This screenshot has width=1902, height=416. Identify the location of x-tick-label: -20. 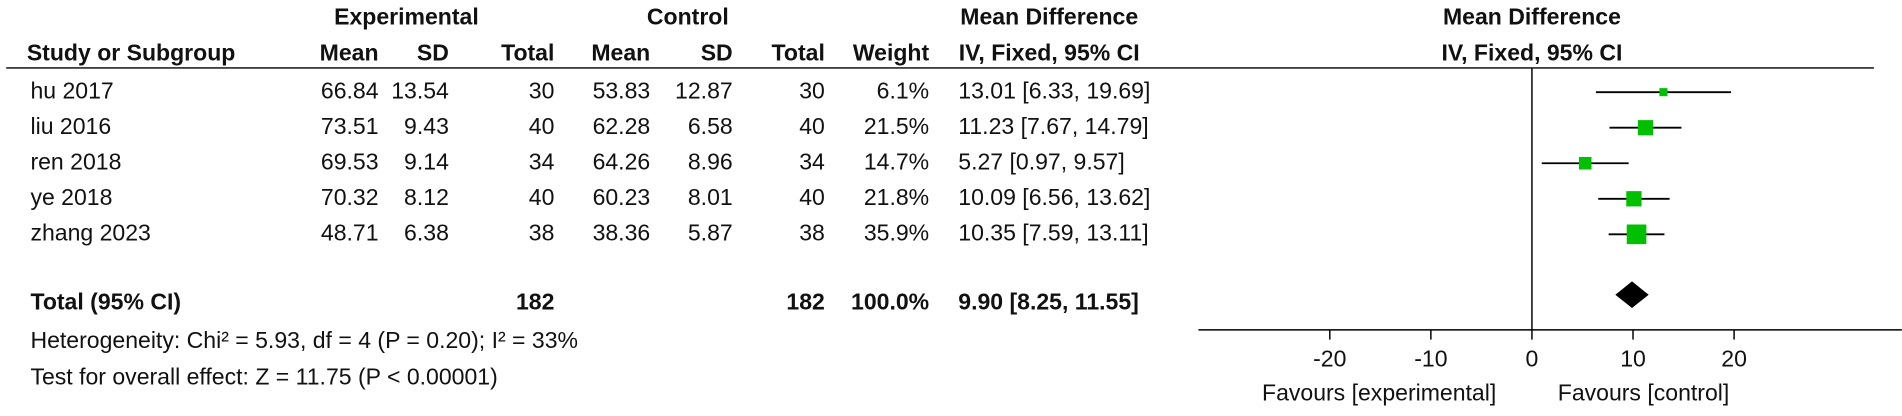
(1329, 358).